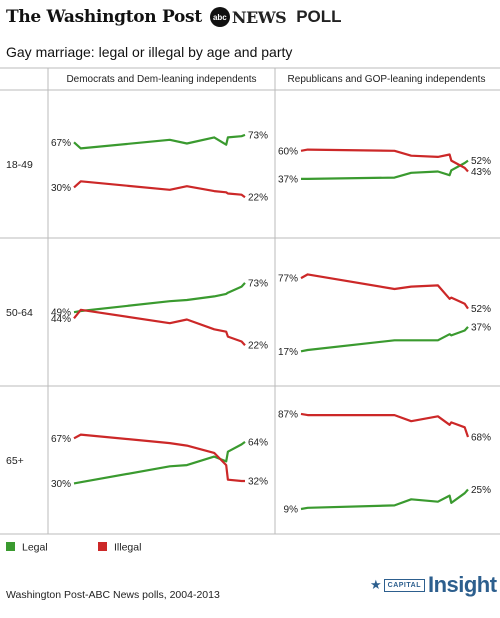 This screenshot has width=500, height=618. I want to click on legend-swatch-illegal, so click(102, 546).